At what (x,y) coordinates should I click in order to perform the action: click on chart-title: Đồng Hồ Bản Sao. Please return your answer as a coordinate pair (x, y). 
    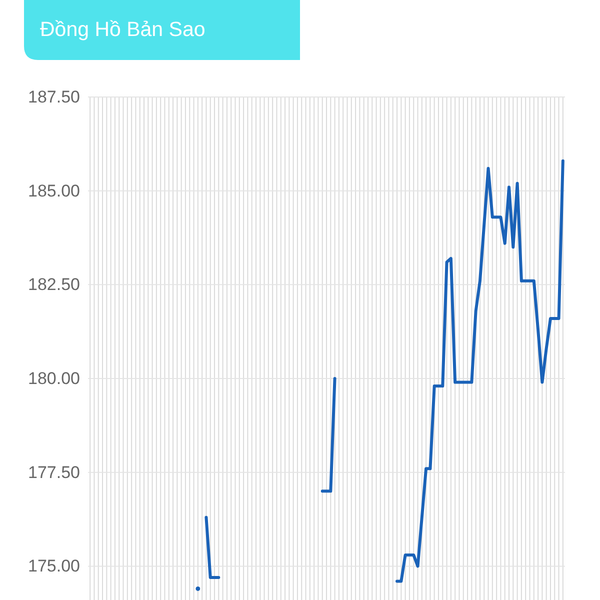
    Looking at the image, I should click on (123, 29).